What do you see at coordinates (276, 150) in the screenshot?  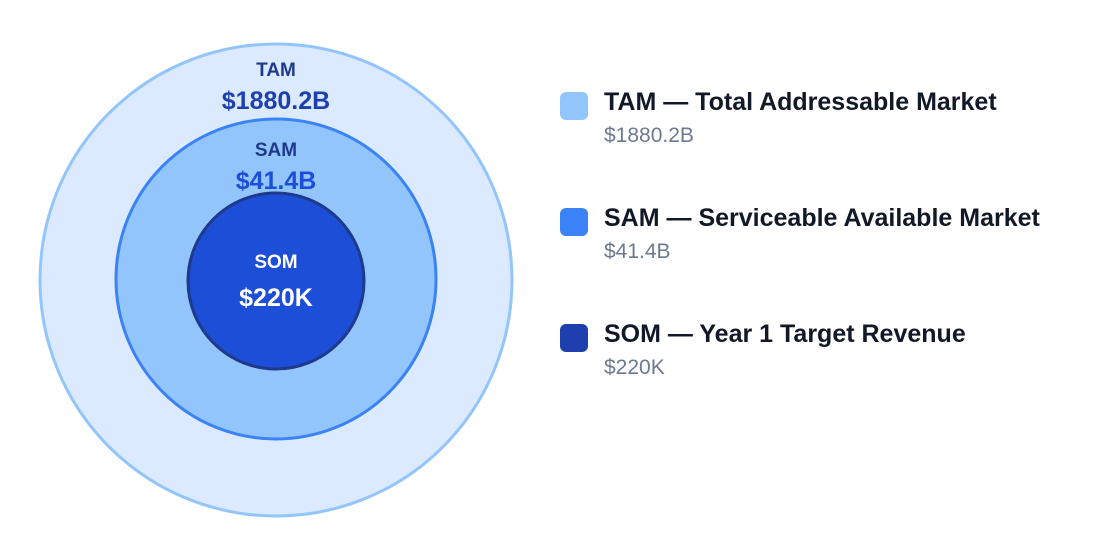 I see `sam-label: SAM` at bounding box center [276, 150].